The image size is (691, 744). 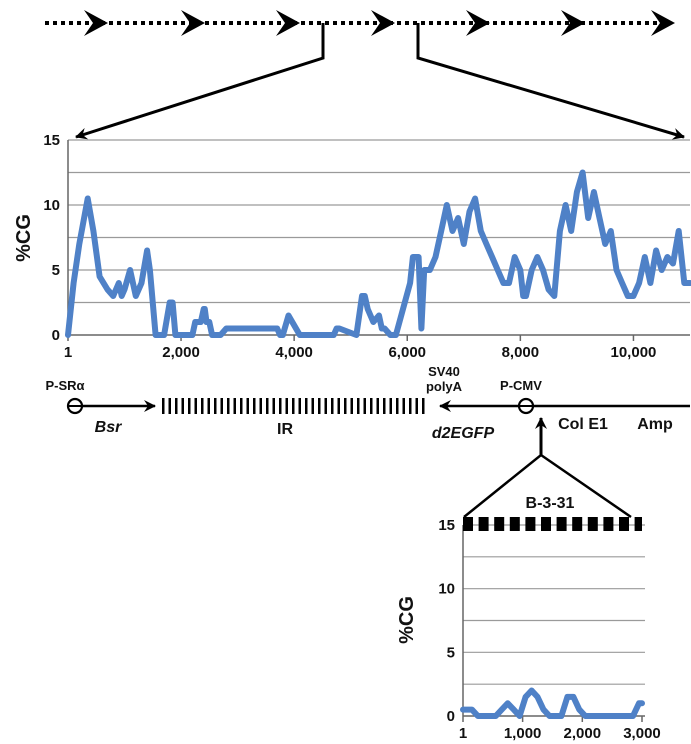 What do you see at coordinates (552, 703) in the screenshot?
I see `inset-chart-series-line` at bounding box center [552, 703].